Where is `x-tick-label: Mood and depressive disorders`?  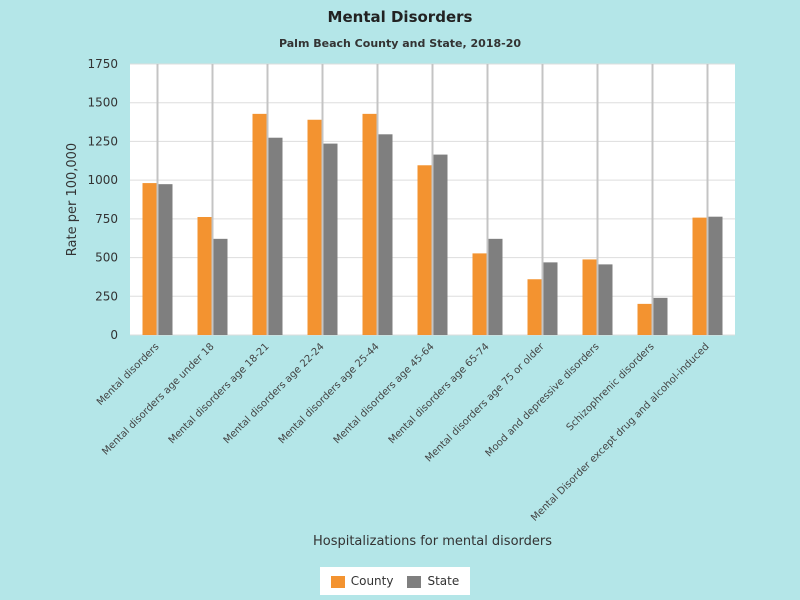 x-tick-label: Mood and depressive disorders is located at coordinates (543, 400).